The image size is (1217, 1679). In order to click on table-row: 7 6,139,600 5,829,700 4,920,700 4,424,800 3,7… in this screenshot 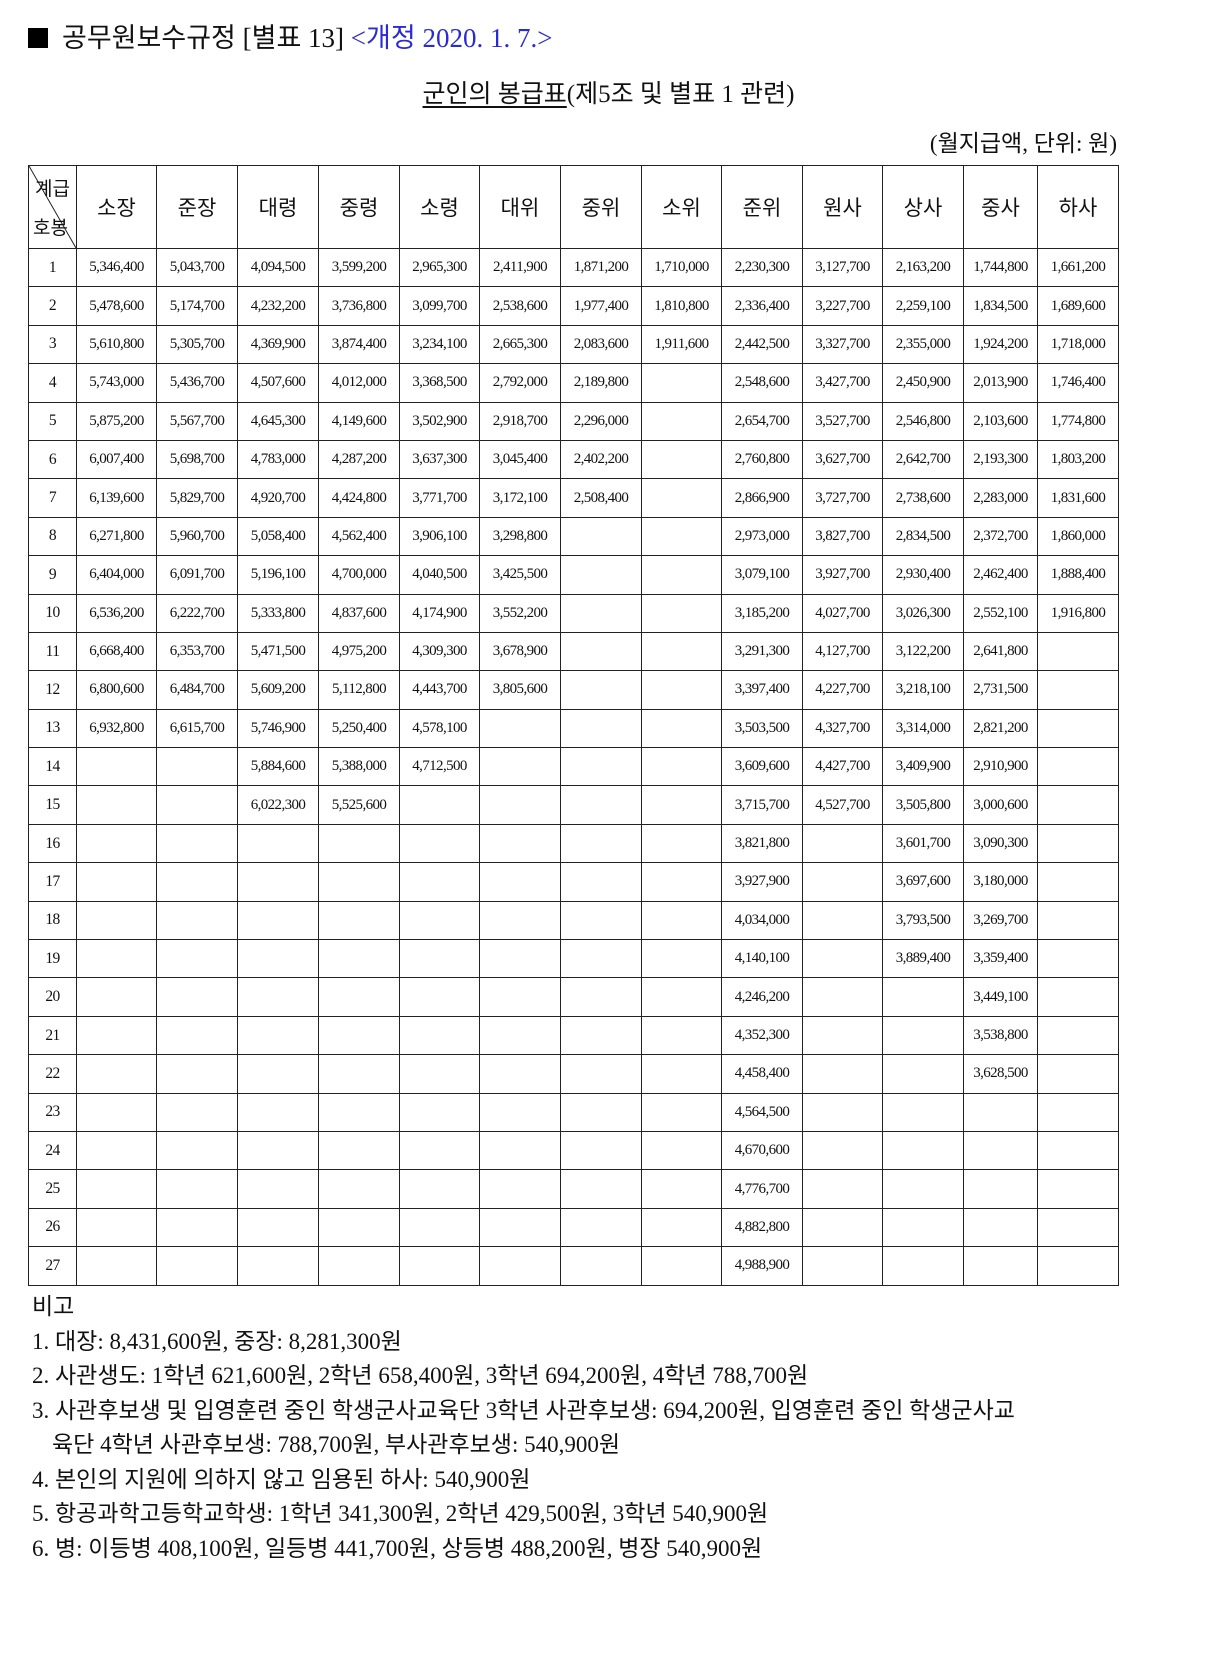, I will do `click(573, 498)`.